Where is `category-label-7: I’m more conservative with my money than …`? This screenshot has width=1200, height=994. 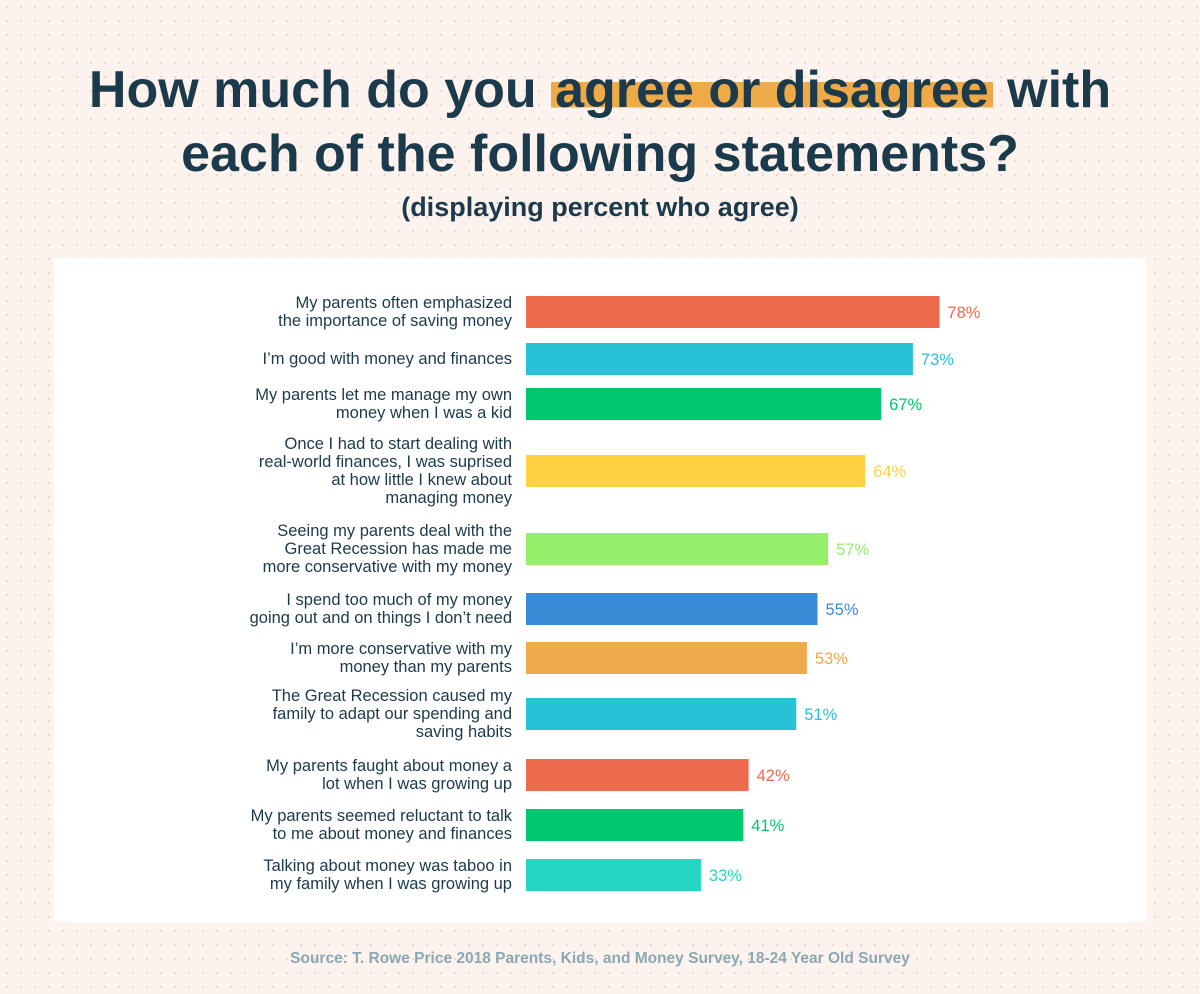 category-label-7: I’m more conservative with my money than … is located at coordinates (347, 658).